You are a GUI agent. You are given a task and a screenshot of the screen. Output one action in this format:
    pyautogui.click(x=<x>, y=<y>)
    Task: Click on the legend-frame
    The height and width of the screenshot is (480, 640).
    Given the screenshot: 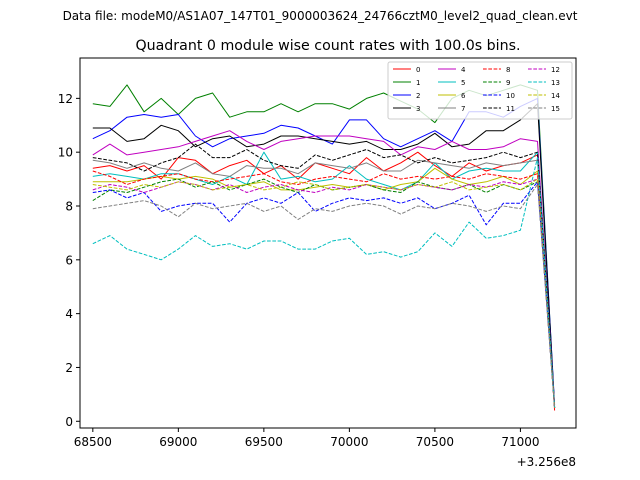 What is the action you would take?
    pyautogui.click(x=480, y=90)
    